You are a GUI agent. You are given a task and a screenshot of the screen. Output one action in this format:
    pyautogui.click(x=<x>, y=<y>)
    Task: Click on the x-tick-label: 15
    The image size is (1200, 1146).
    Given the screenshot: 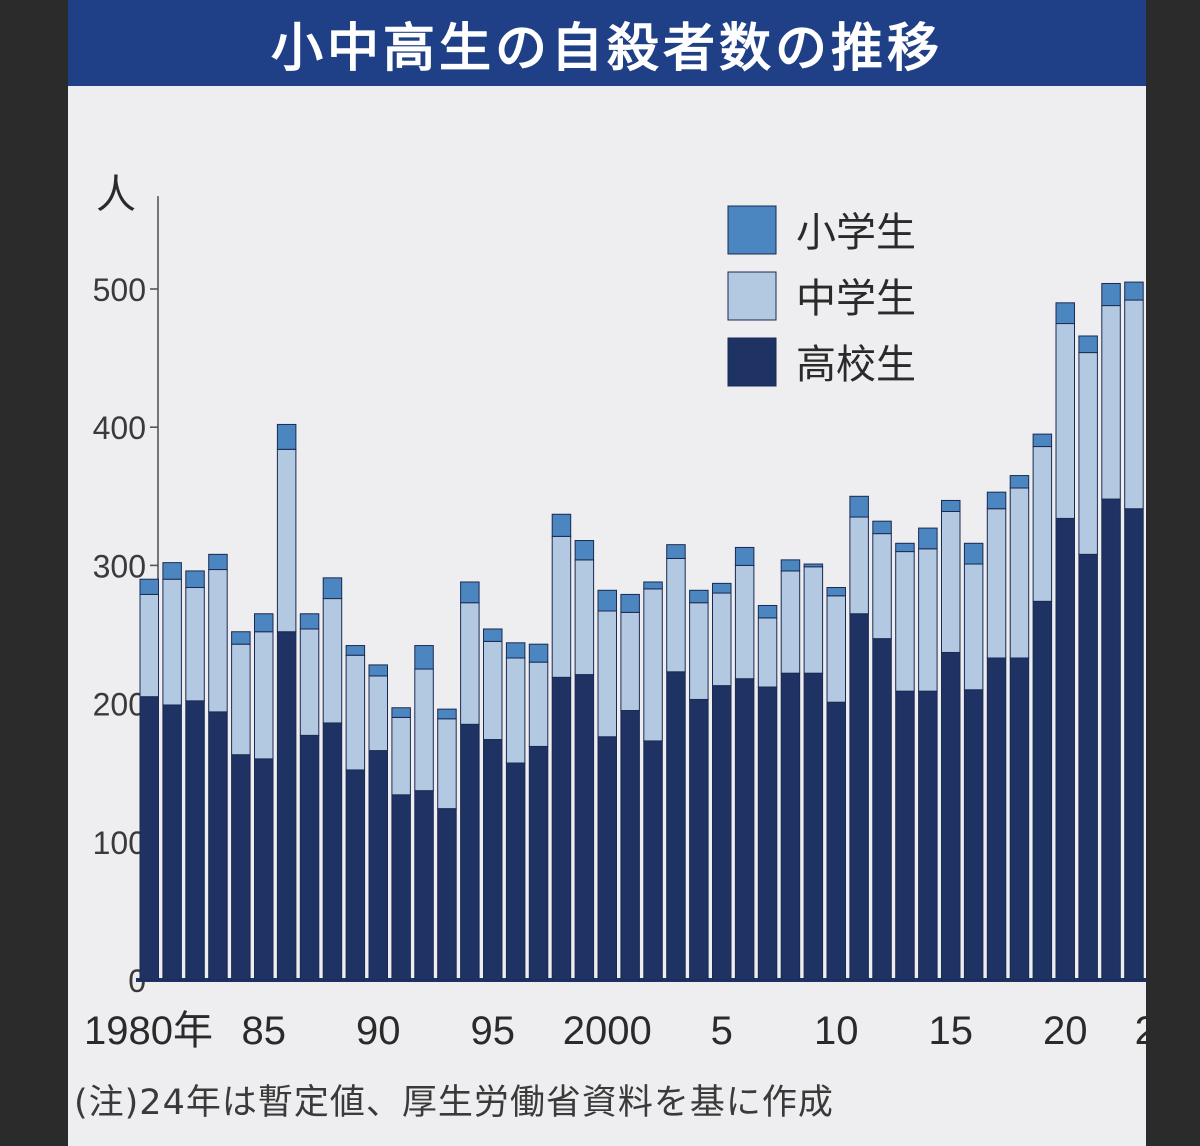 What is the action you would take?
    pyautogui.click(x=951, y=1031)
    